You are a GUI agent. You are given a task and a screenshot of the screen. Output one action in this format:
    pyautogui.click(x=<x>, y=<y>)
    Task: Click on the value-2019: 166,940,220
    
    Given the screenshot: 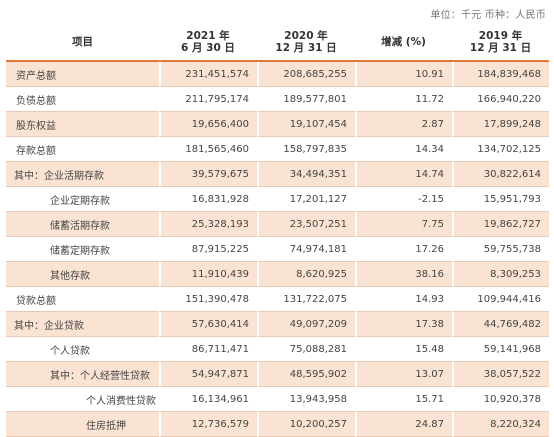 What is the action you would take?
    pyautogui.click(x=500, y=99)
    